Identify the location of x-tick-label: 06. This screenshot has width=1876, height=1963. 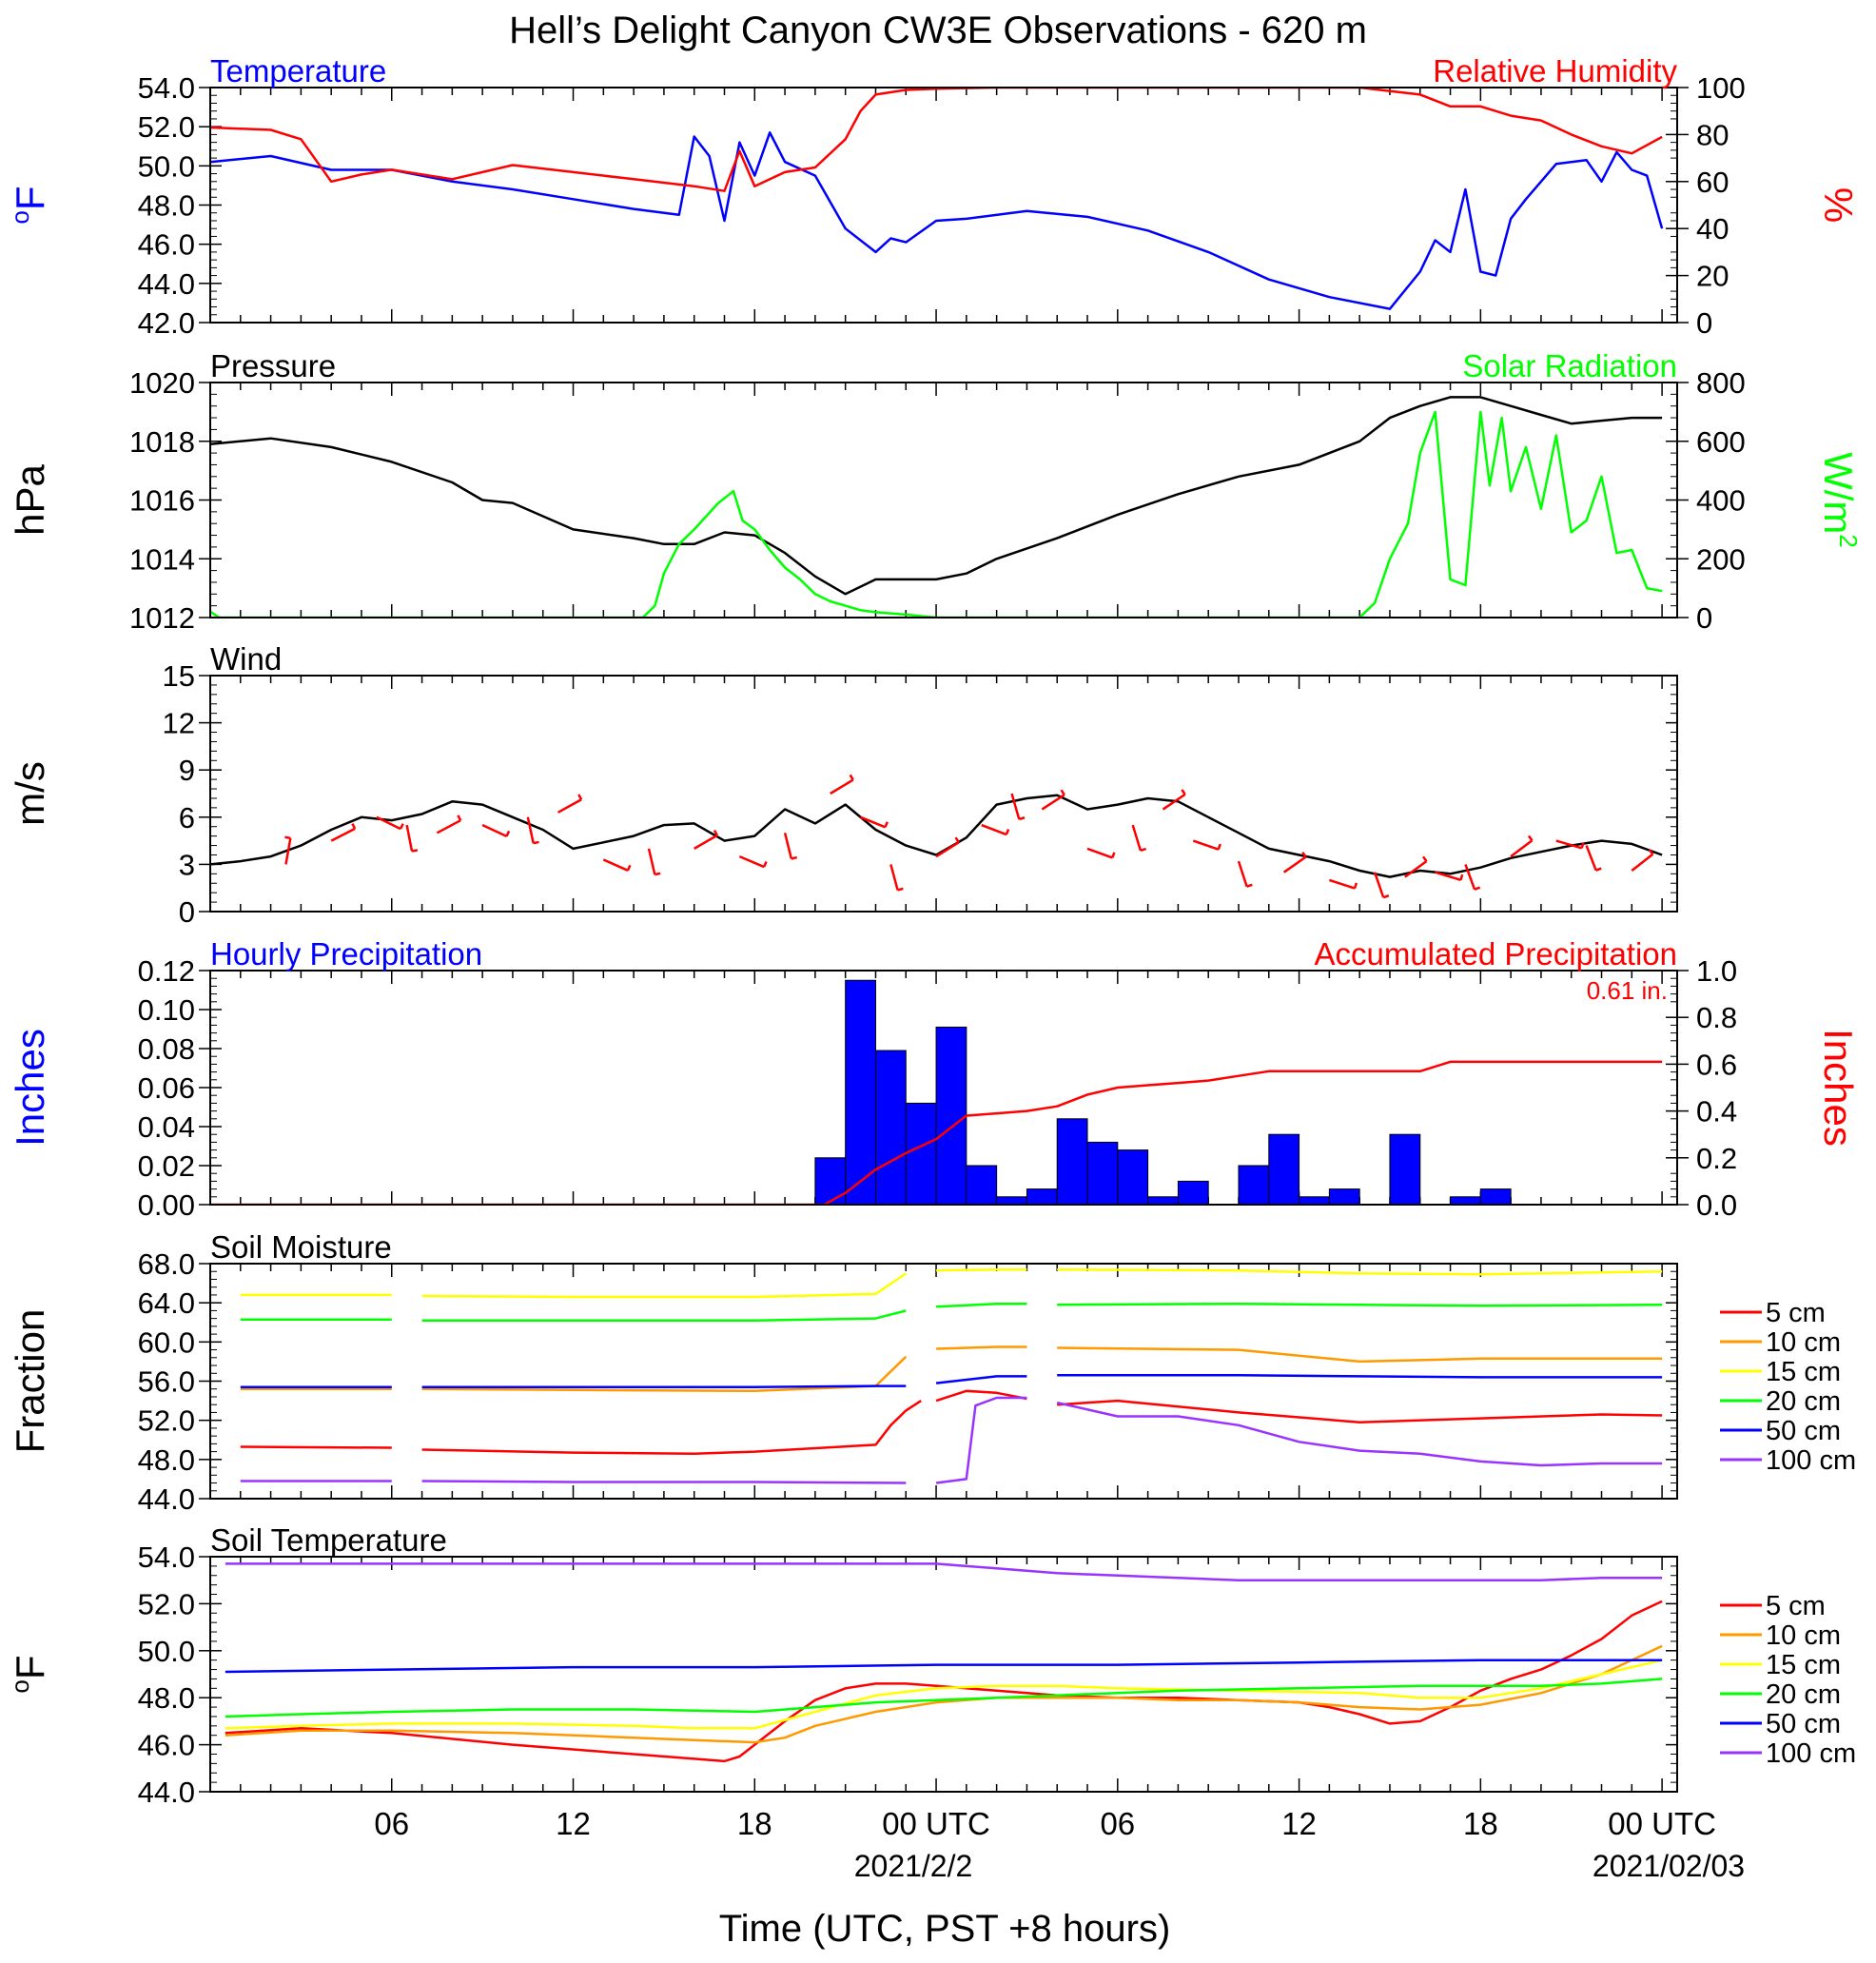
(391, 1823).